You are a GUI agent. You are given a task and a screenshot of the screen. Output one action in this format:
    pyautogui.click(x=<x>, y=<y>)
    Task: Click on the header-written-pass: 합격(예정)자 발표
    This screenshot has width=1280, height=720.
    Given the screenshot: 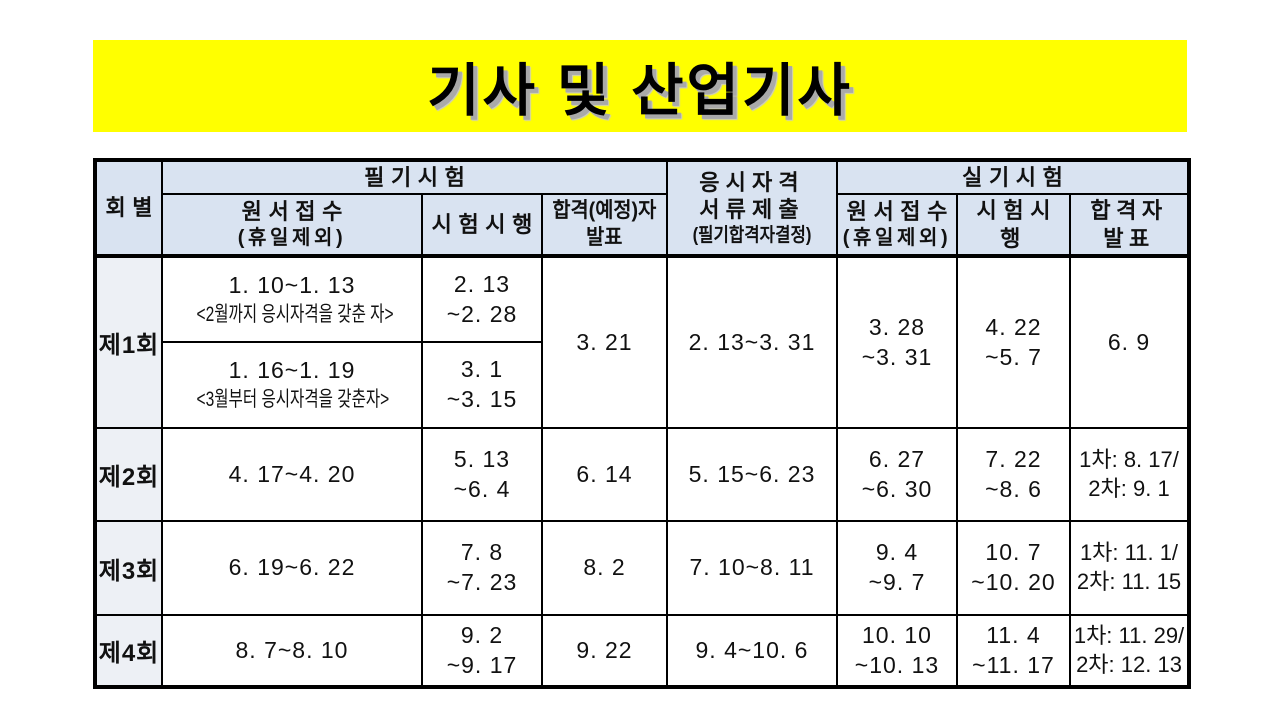 What is the action you would take?
    pyautogui.click(x=604, y=225)
    